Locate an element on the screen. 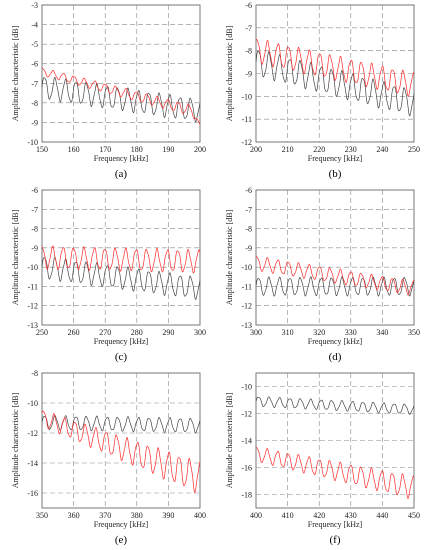 This screenshot has height=550, width=432. x-tick-label: 310 is located at coordinates (288, 332).